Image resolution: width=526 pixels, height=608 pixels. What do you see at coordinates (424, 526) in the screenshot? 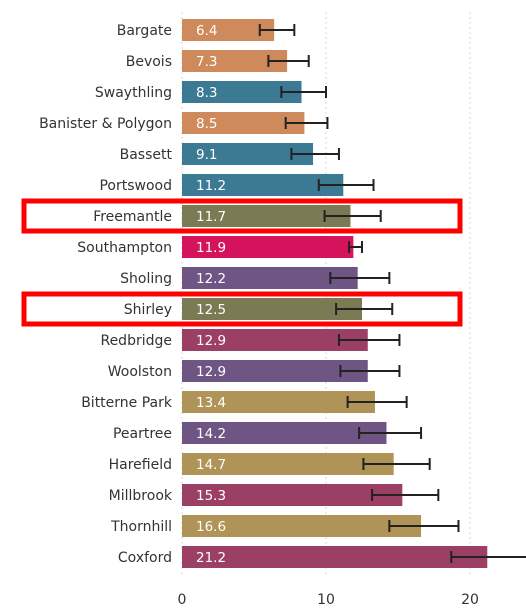
I see `error-bar-thornhill` at bounding box center [424, 526].